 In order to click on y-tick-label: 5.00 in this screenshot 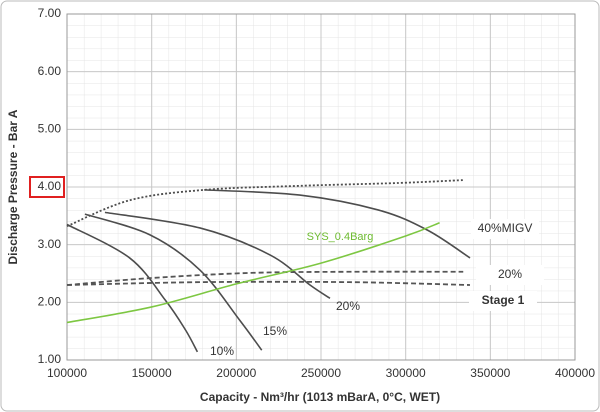, I will do `click(50, 129)`.